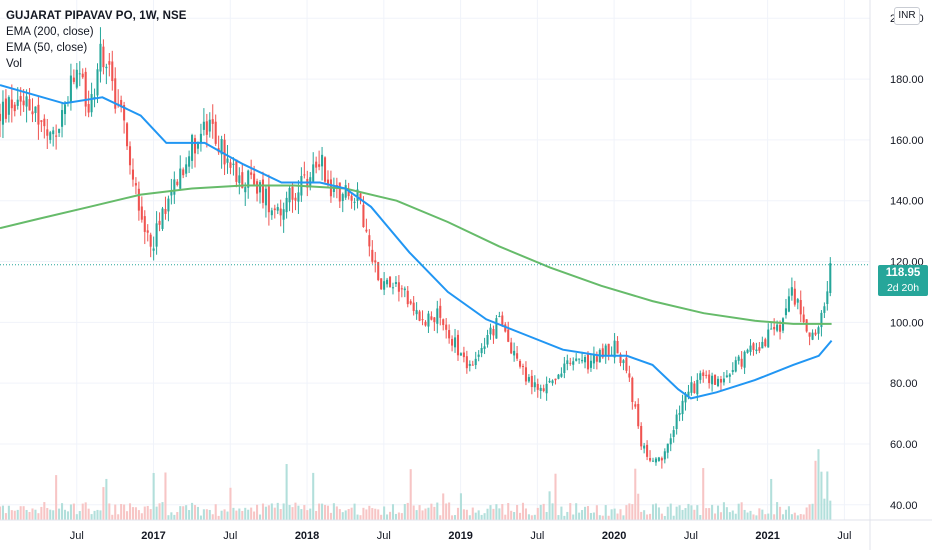 The image size is (932, 550). I want to click on legend-ema50: EMA (50, close), so click(47, 48).